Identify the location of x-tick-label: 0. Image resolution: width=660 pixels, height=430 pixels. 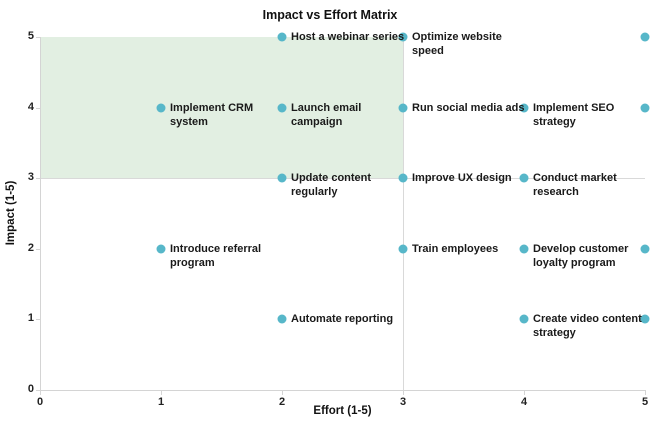
(40, 402).